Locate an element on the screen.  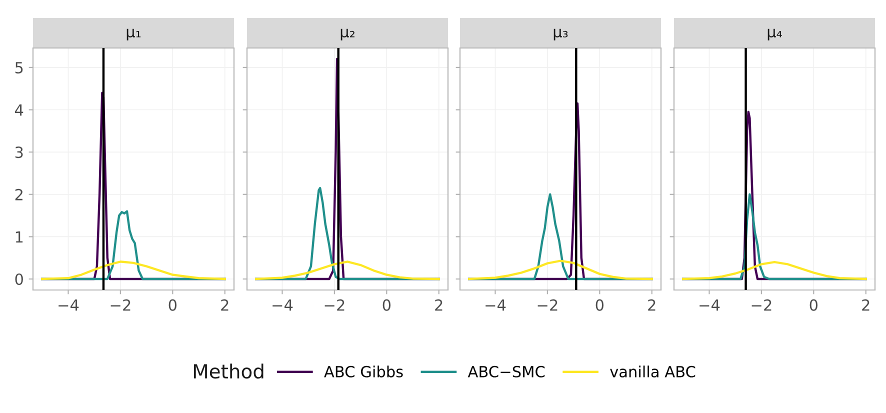
chart-title: μ₁ is located at coordinates (133, 34).